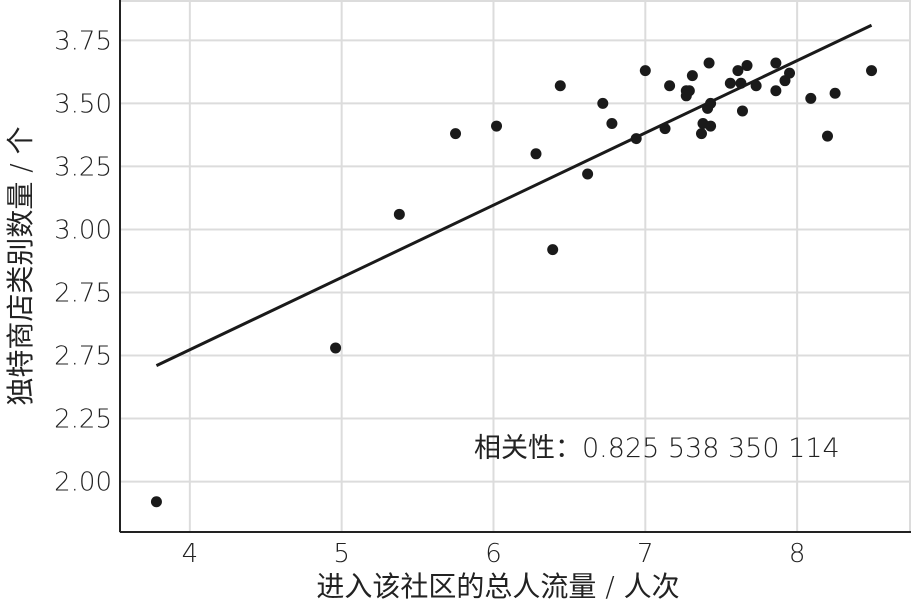  I want to click on y-tick-label: 3.25, so click(83, 167).